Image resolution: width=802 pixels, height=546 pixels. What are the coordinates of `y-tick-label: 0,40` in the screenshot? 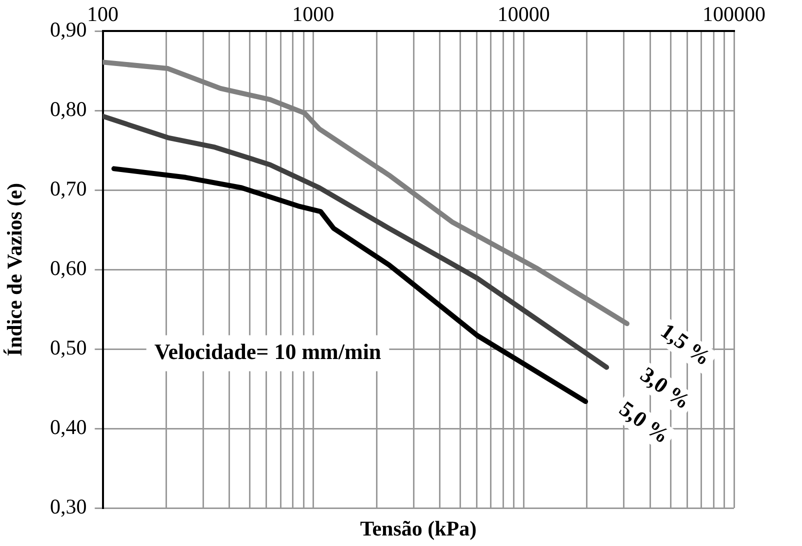 It's located at (68, 427).